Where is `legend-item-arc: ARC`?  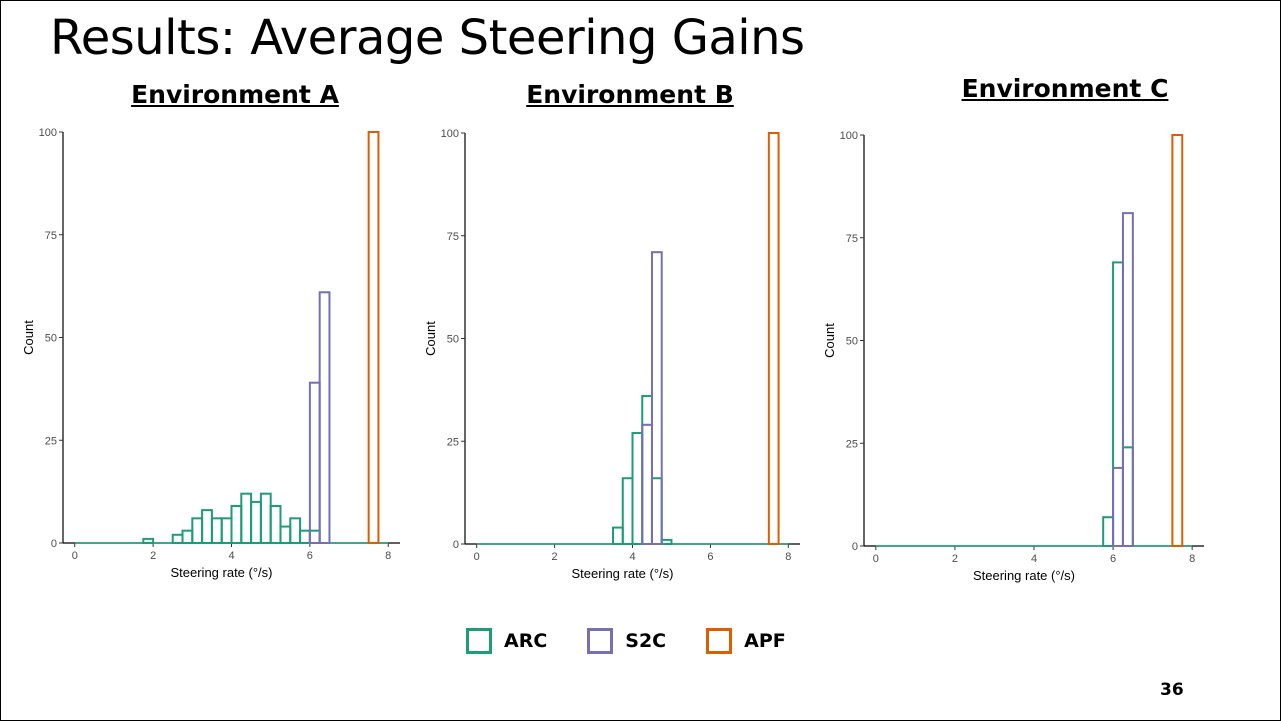 legend-item-arc: ARC is located at coordinates (506, 641).